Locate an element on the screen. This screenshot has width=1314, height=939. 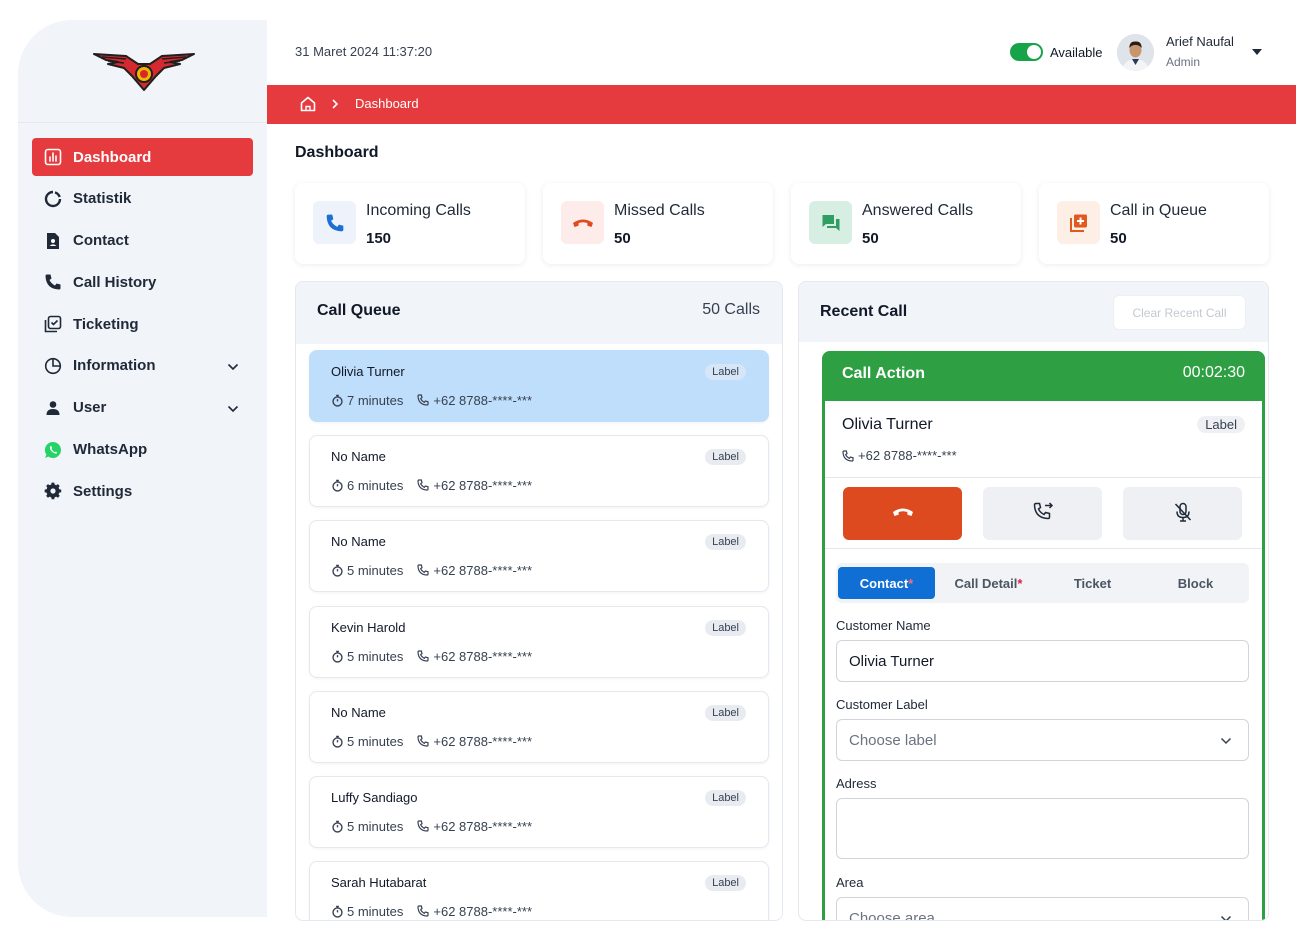
tab-label: Ticket is located at coordinates (1092, 583).